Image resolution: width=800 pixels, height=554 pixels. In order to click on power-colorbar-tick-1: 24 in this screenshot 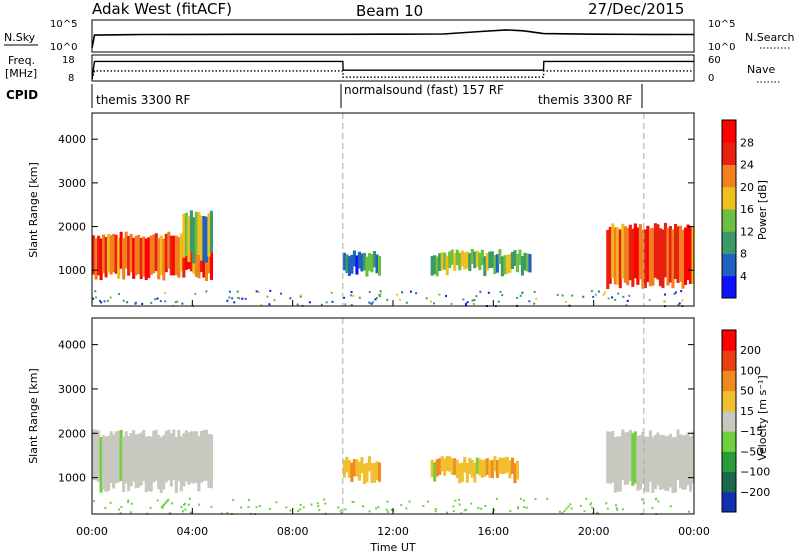, I will do `click(747, 165)`.